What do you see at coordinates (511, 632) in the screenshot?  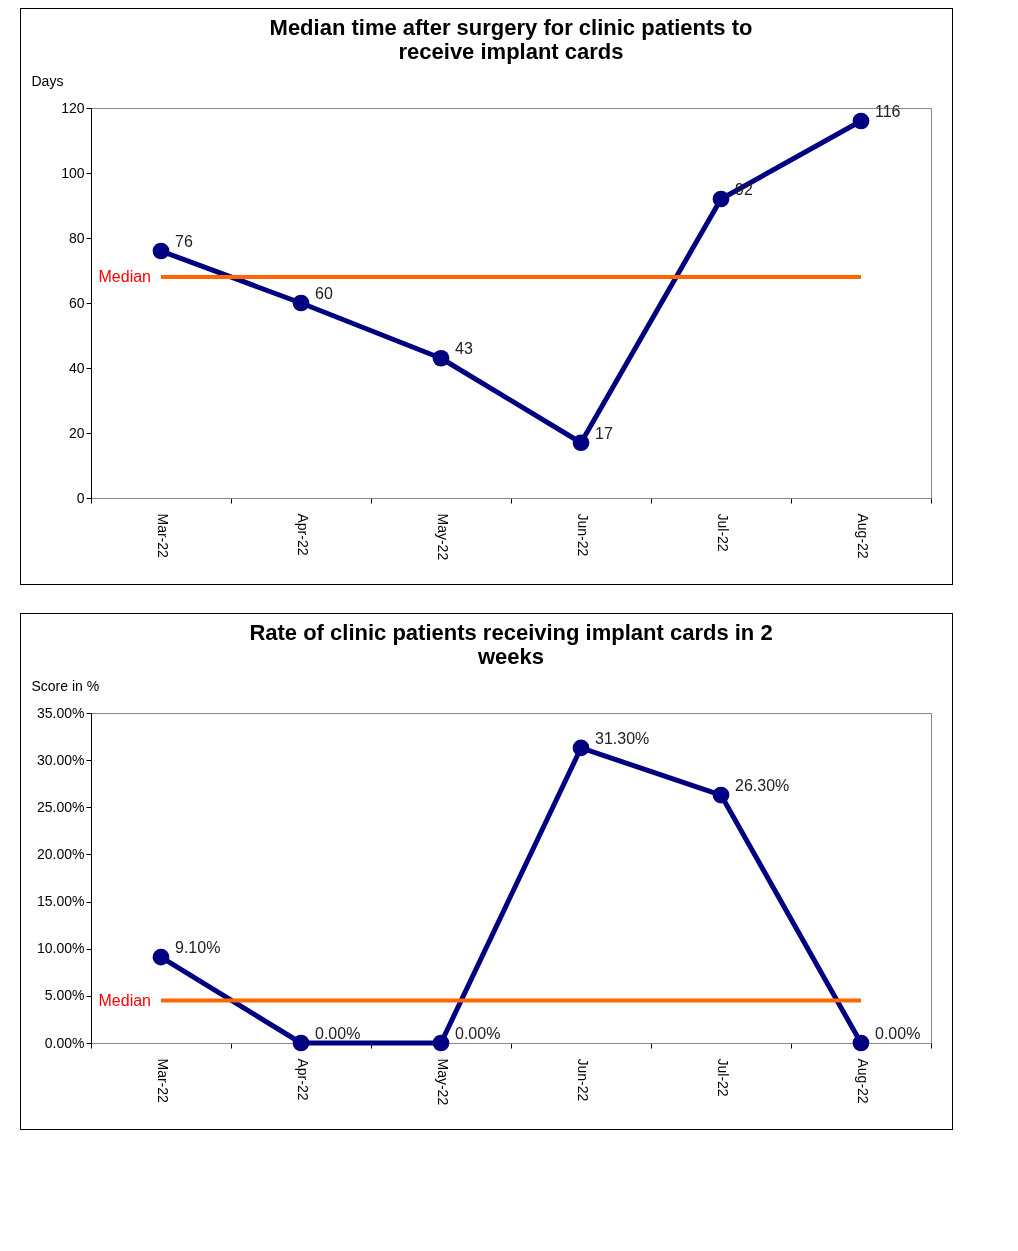 I see `text: Rate of clinic patients receiving implant cards in 2` at bounding box center [511, 632].